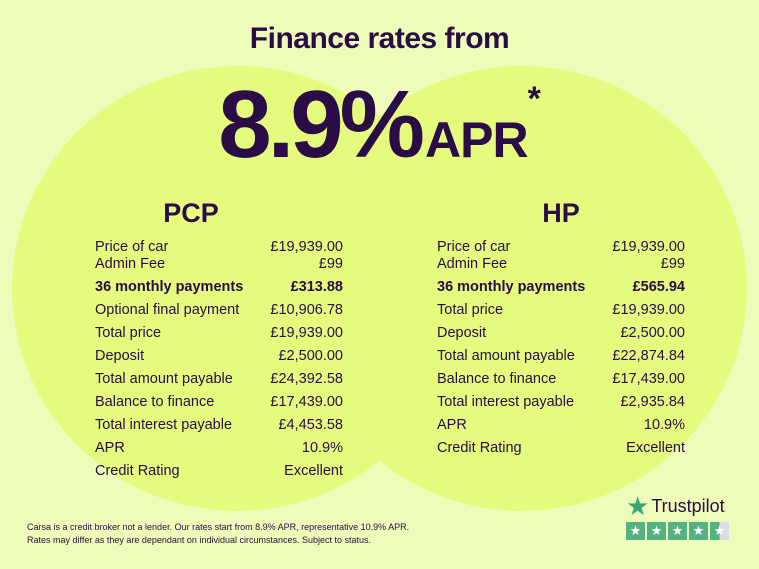 Image resolution: width=759 pixels, height=569 pixels. What do you see at coordinates (379, 38) in the screenshot?
I see `headline: Finance rates from` at bounding box center [379, 38].